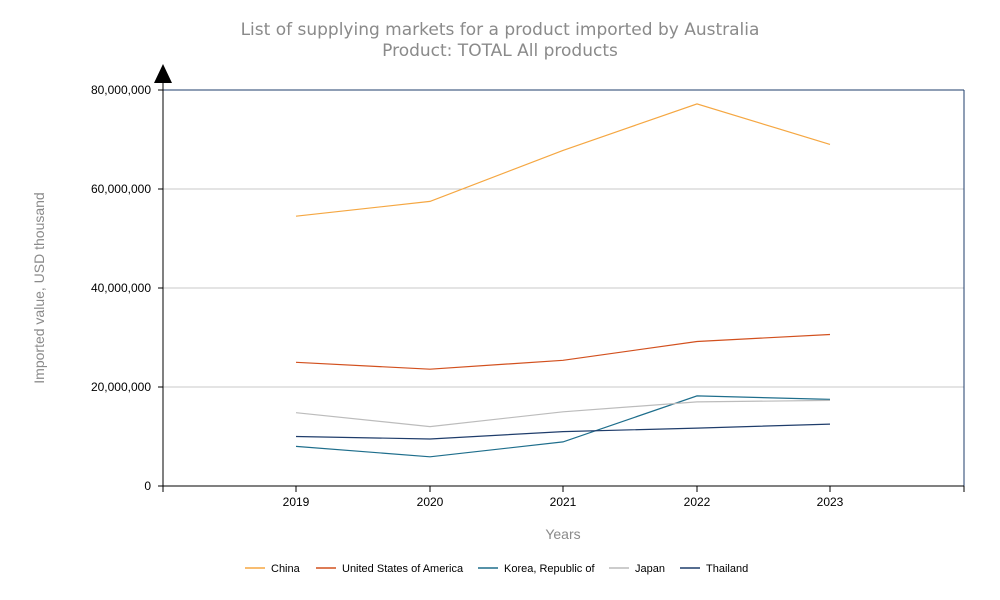 The width and height of the screenshot is (1000, 600). I want to click on y-tick-label: 80,000,000, so click(121, 90).